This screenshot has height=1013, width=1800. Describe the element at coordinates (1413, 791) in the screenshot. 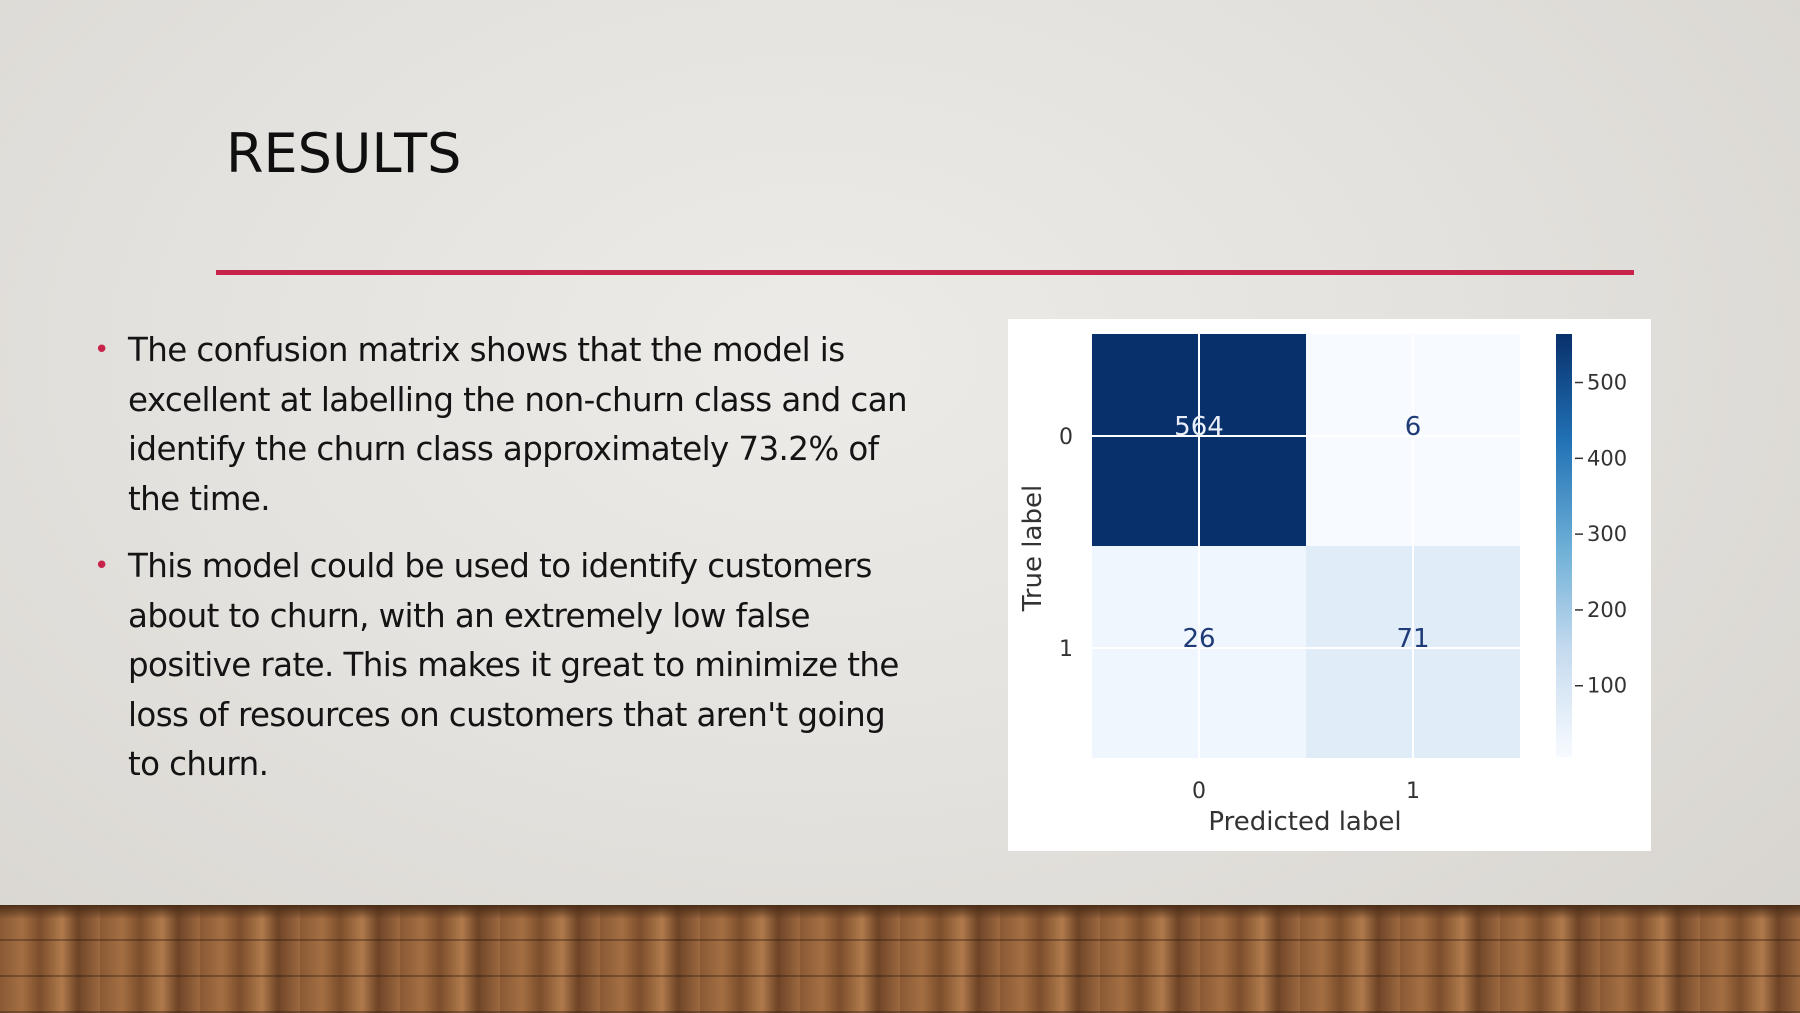

I see `x-tick-label-1: 1` at that location.